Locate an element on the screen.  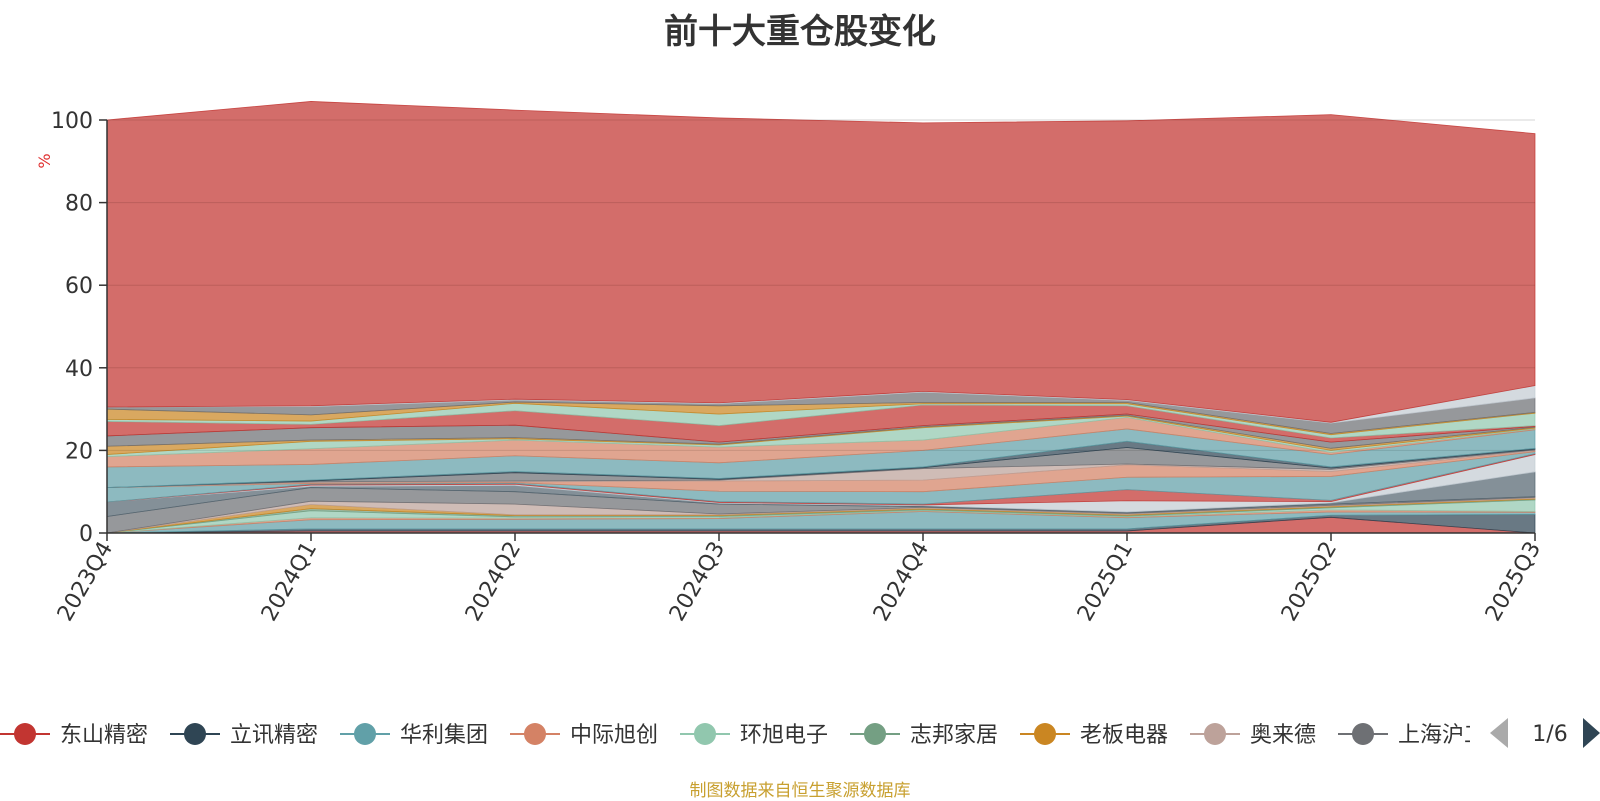
y-tick-label: 100 is located at coordinates (72, 121).